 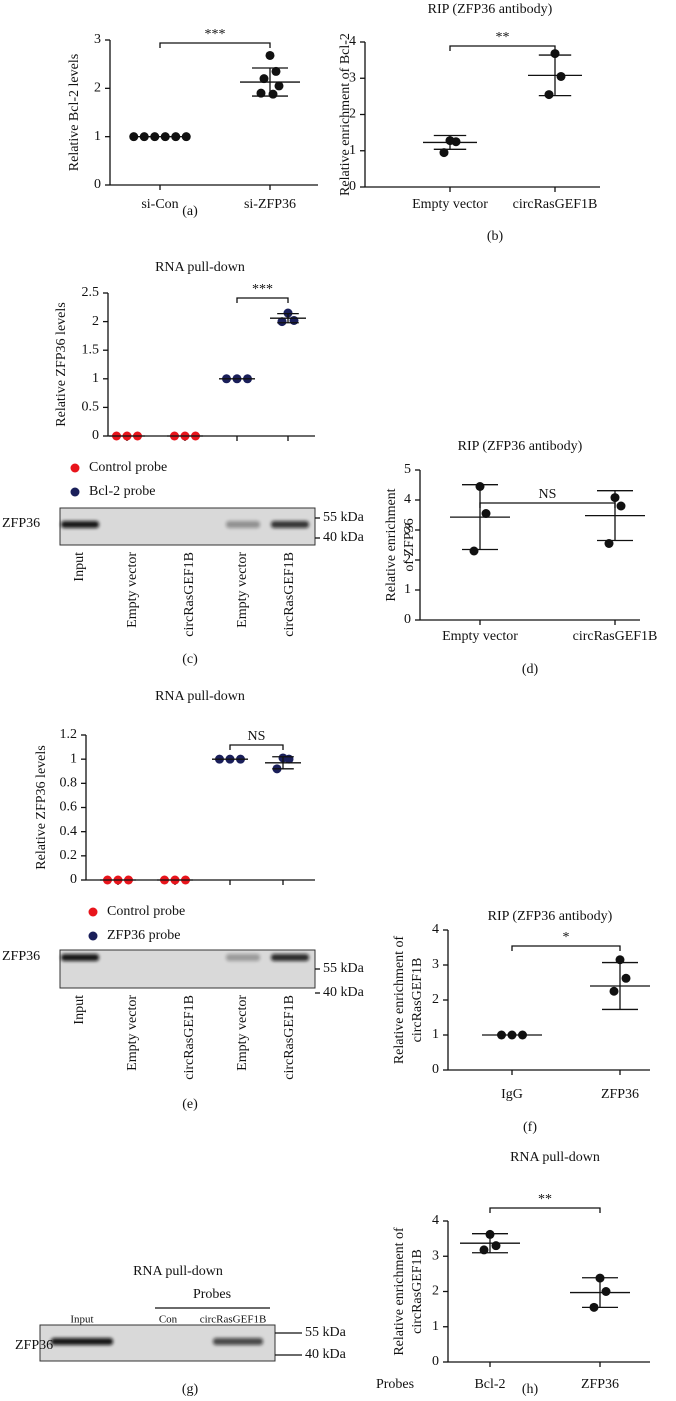 I want to click on panel-caption: (g), so click(x=190, y=1389).